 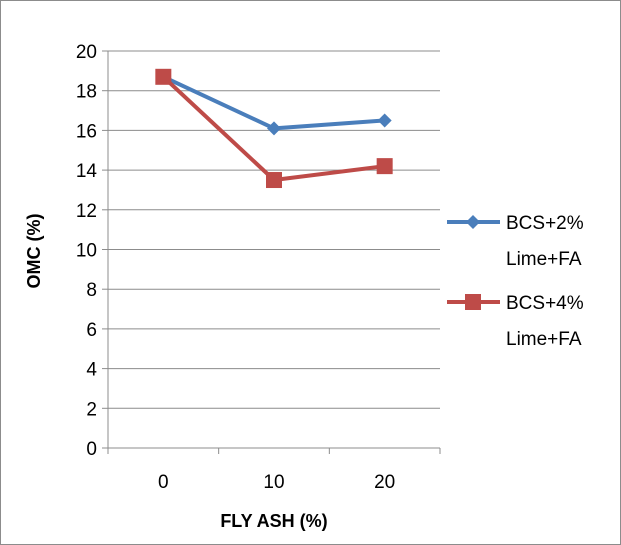 What do you see at coordinates (273, 102) in the screenshot?
I see `series-line` at bounding box center [273, 102].